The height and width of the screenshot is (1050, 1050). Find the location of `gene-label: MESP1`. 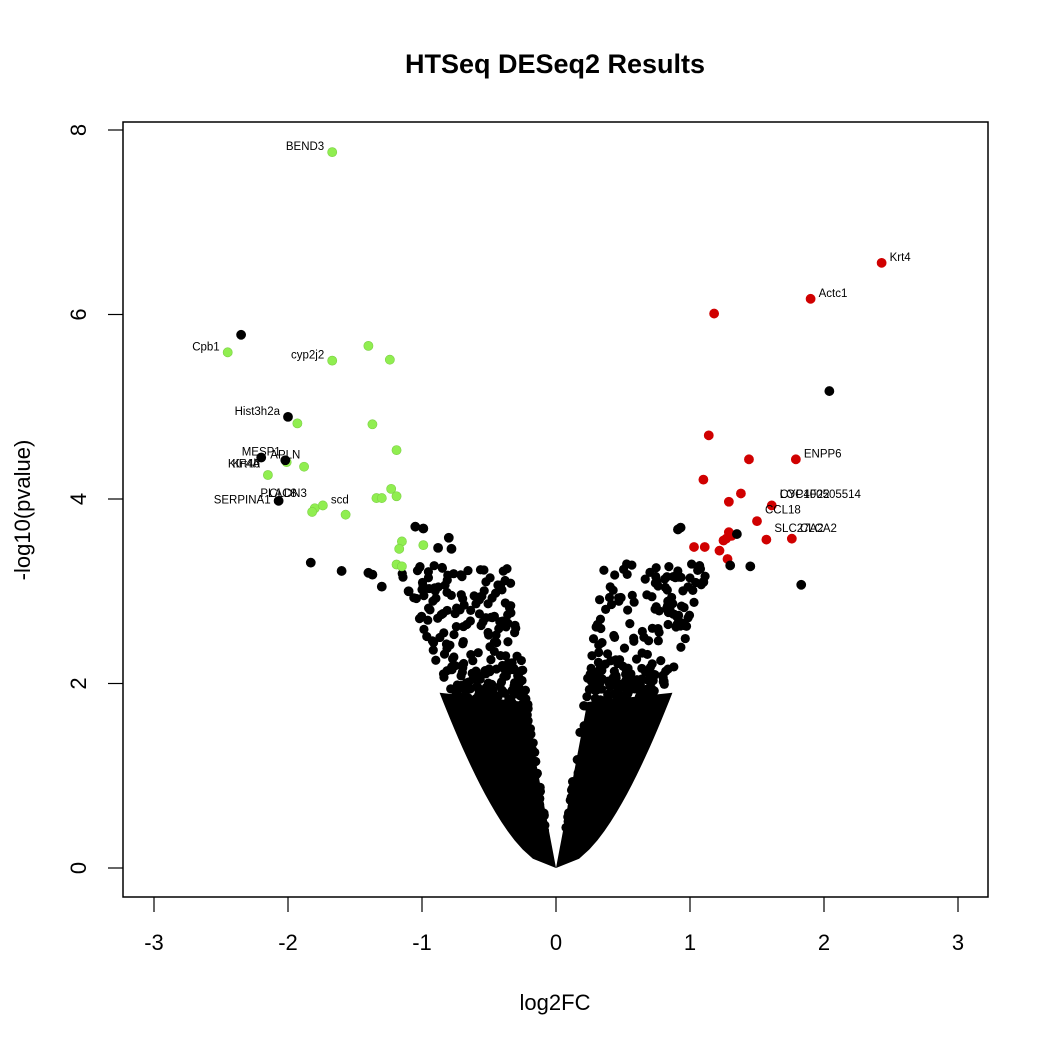

gene-label: MESP1 is located at coordinates (261, 452).